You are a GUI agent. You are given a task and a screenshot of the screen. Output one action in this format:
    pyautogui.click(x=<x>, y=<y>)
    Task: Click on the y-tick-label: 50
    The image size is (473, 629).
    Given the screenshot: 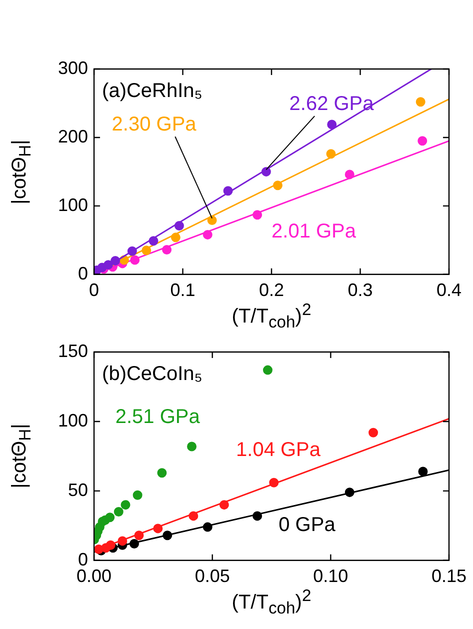 What is the action you would take?
    pyautogui.click(x=78, y=490)
    